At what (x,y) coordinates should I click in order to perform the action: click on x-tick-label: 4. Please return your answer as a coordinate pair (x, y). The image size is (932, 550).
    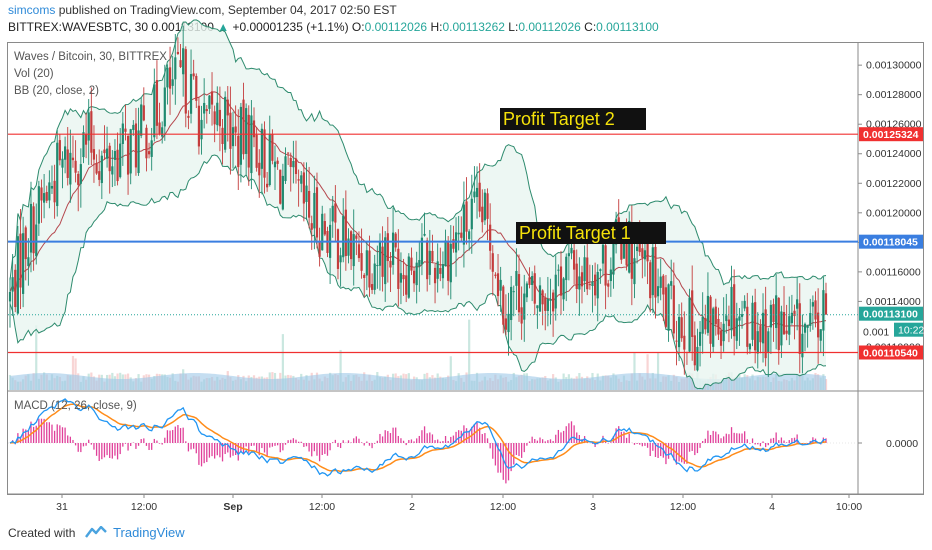
    Looking at the image, I should click on (772, 507).